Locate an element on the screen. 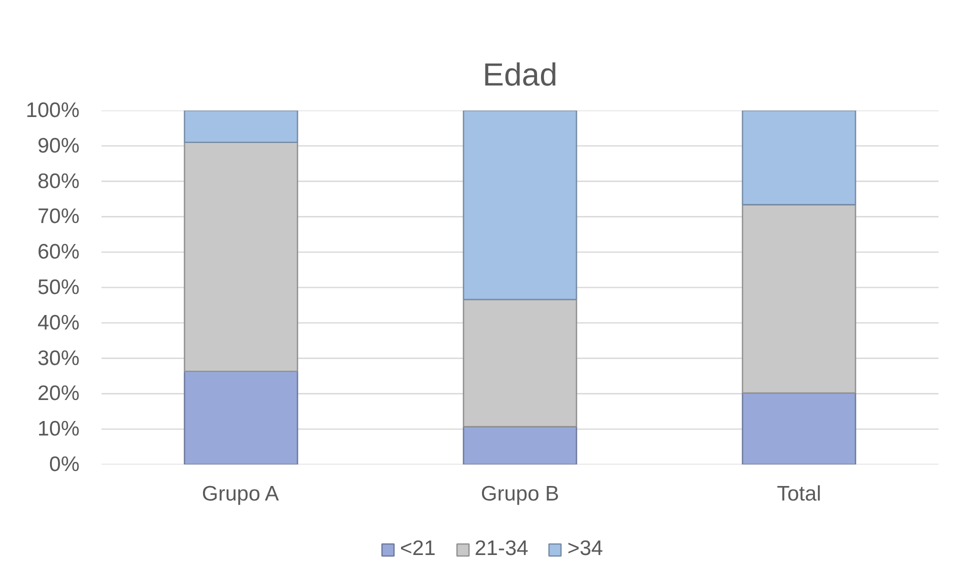 The image size is (953, 581). x-tick-label: Total is located at coordinates (799, 494).